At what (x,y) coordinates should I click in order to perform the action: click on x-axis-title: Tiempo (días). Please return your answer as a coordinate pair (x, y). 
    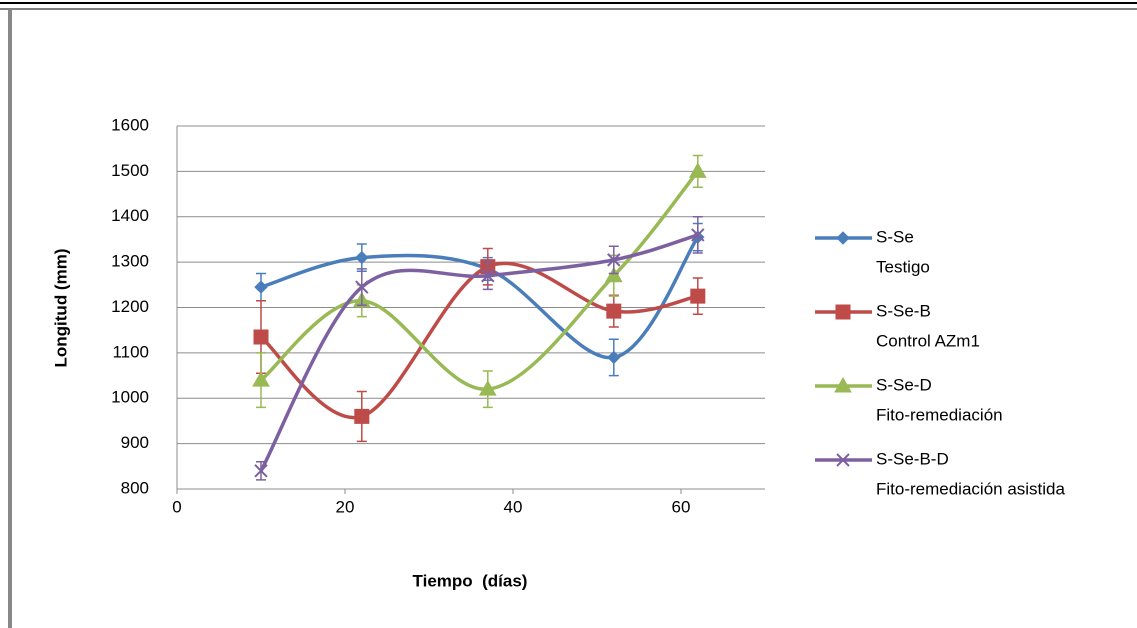
    Looking at the image, I should click on (470, 580).